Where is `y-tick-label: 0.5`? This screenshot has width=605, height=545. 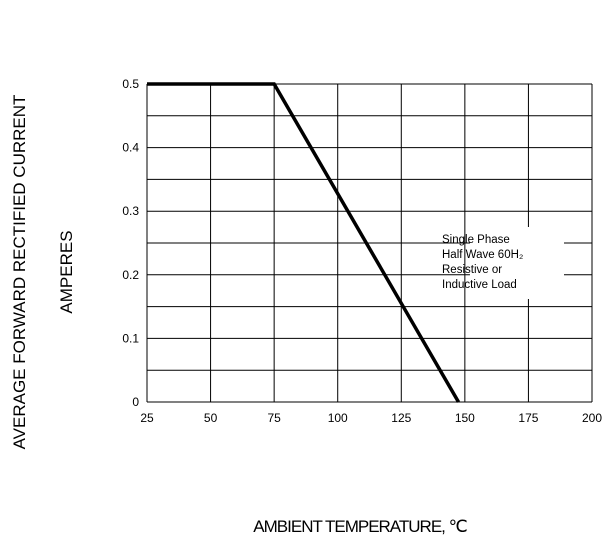
y-tick-label: 0.5 is located at coordinates (130, 84).